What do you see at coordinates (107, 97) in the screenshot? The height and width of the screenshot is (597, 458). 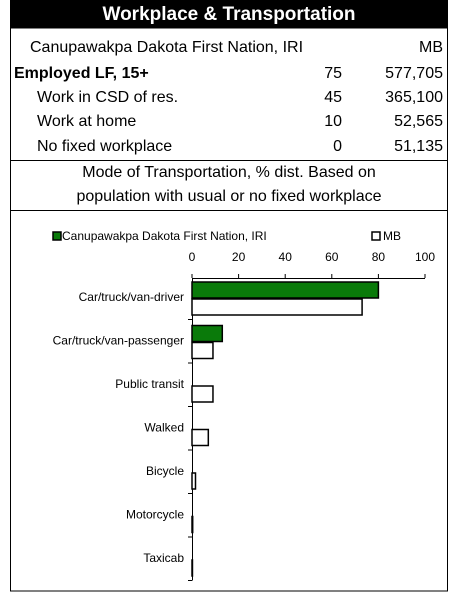 I see `row-label: Work in CSD of res.` at bounding box center [107, 97].